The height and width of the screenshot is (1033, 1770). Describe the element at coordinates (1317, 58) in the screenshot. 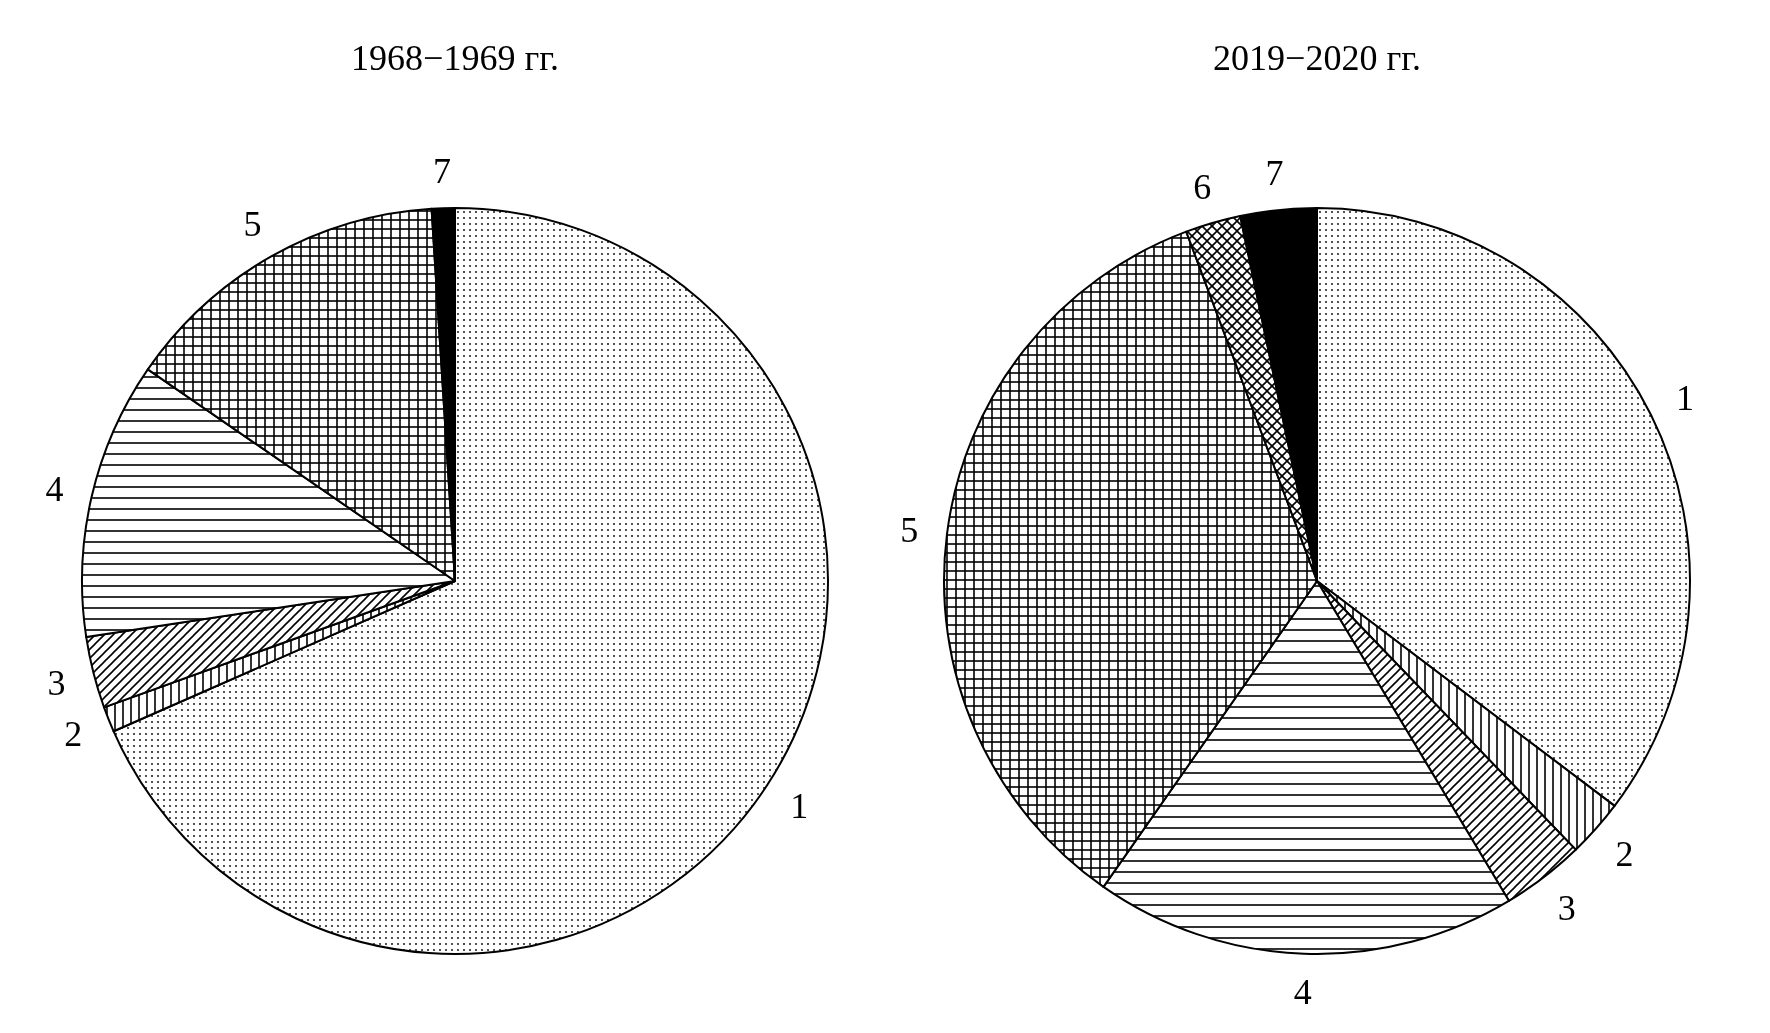

I see `chart-title: 2019−2020 гг.` at that location.